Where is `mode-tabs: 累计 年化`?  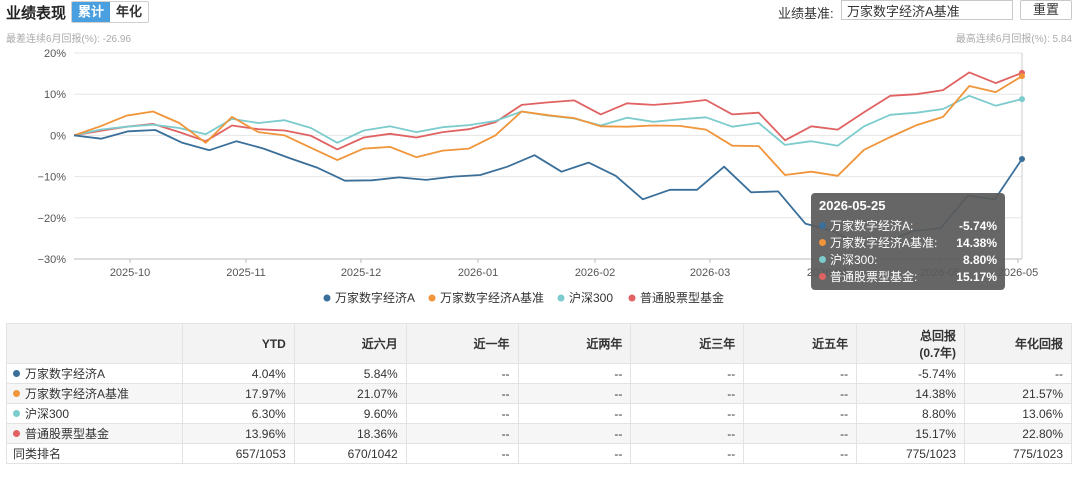
mode-tabs: 累计 年化 is located at coordinates (110, 12).